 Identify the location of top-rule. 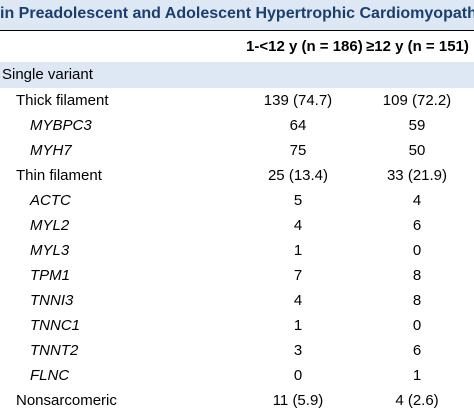
(237, 30).